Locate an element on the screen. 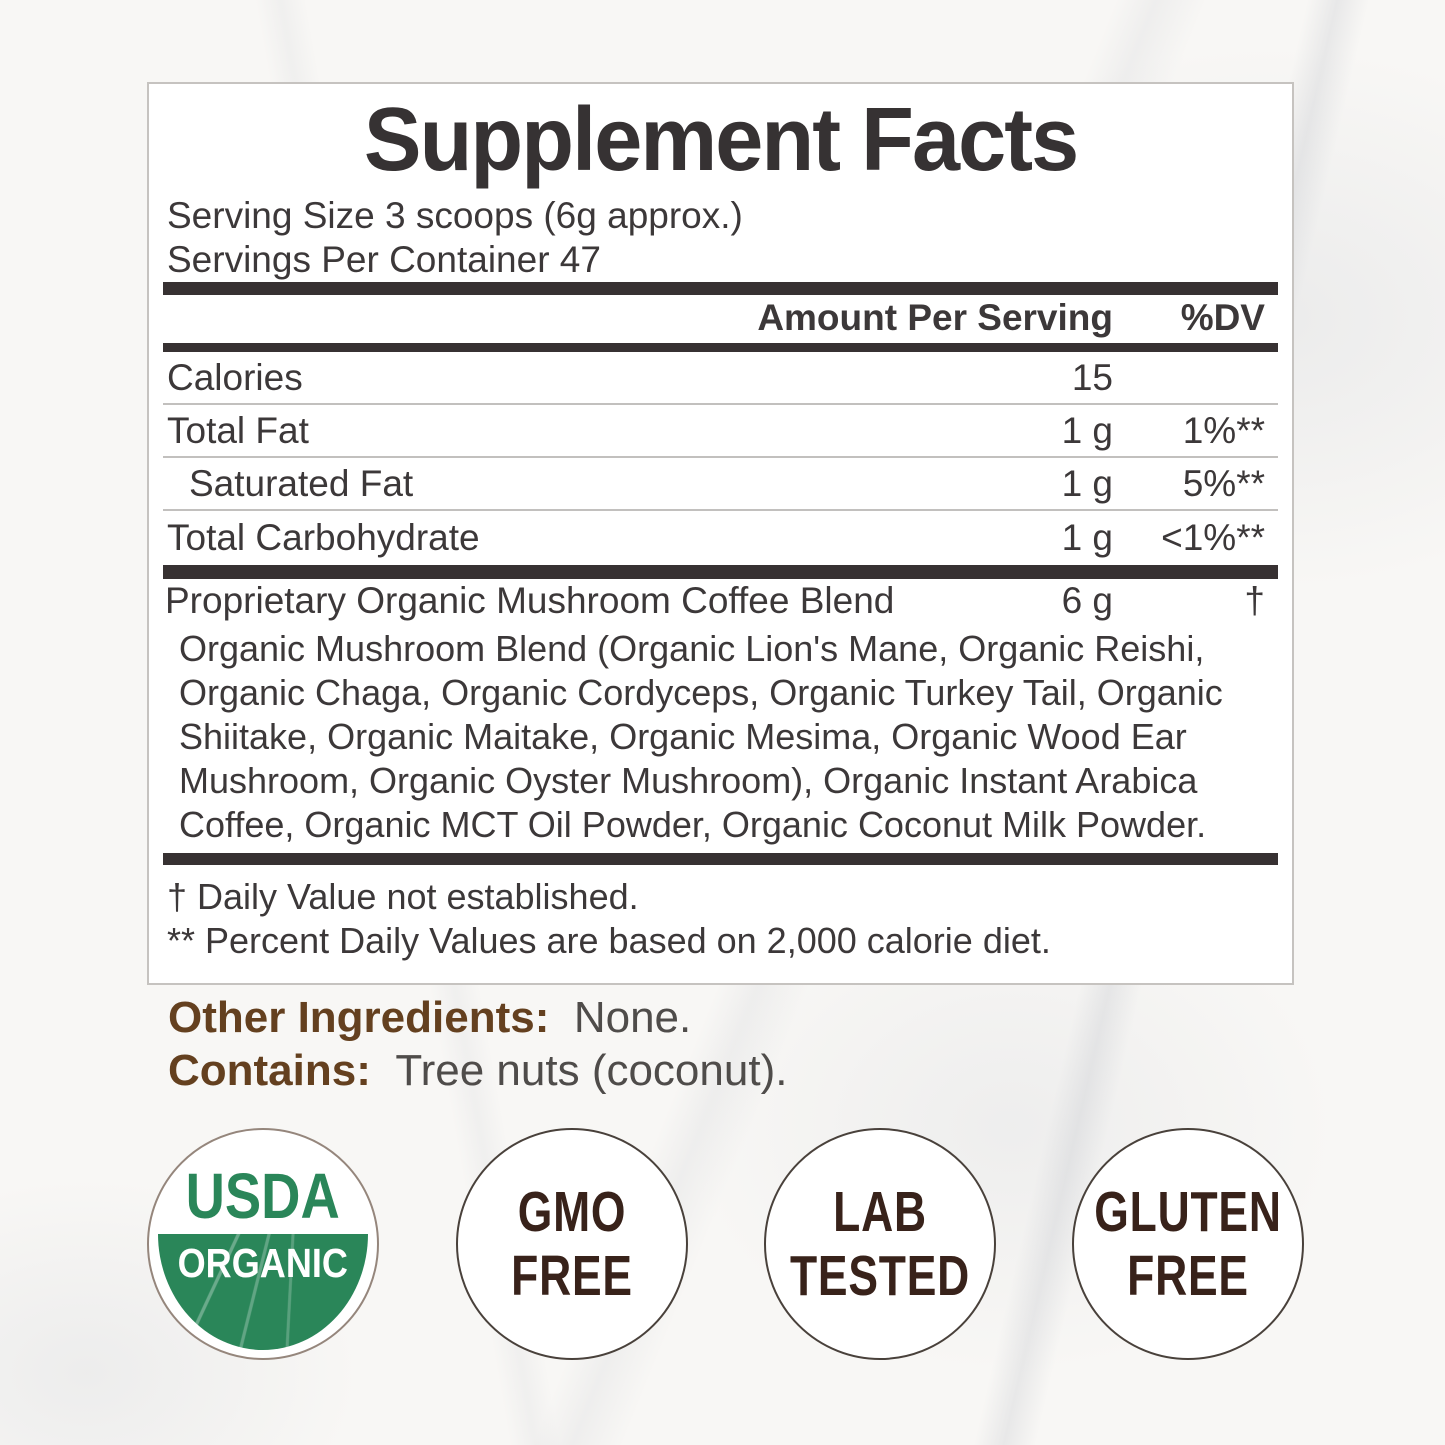  gluten-free-text: GLUTEN FREE is located at coordinates (1188, 1244).